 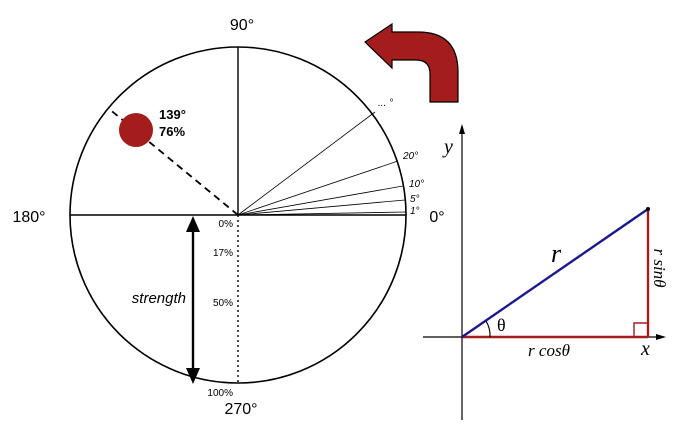 I want to click on tick-100pct: 100%, so click(x=220, y=393).